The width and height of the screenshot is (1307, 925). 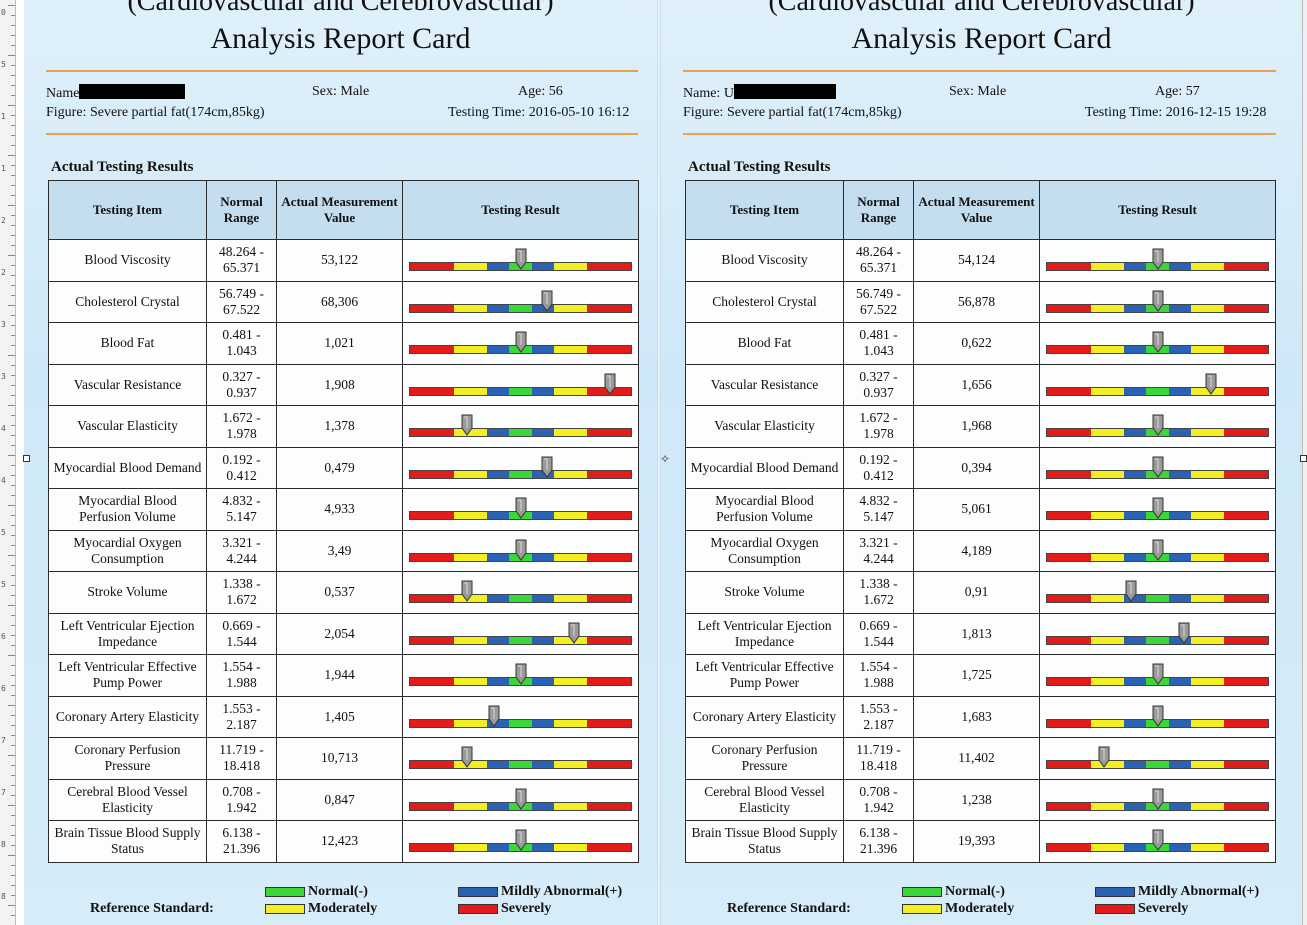 I want to click on patient-name: Name, so click(x=116, y=93).